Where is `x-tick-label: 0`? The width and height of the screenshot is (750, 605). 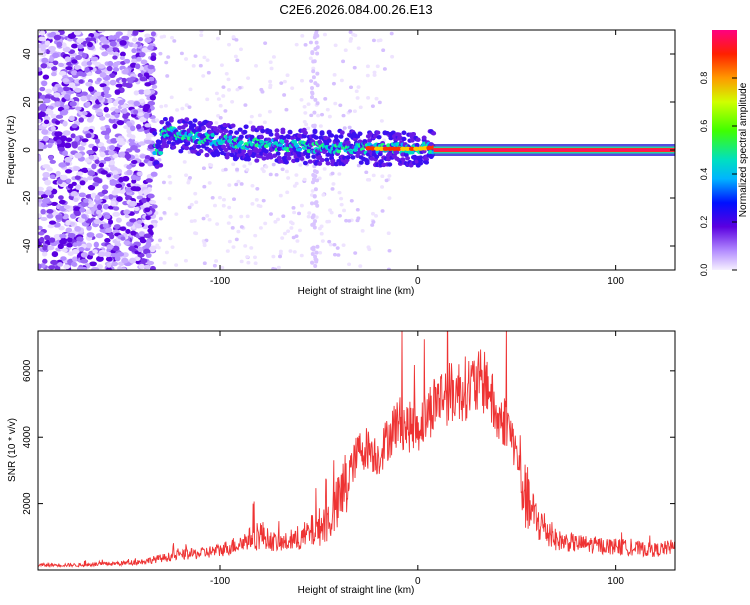
x-tick-label: 0 is located at coordinates (418, 281).